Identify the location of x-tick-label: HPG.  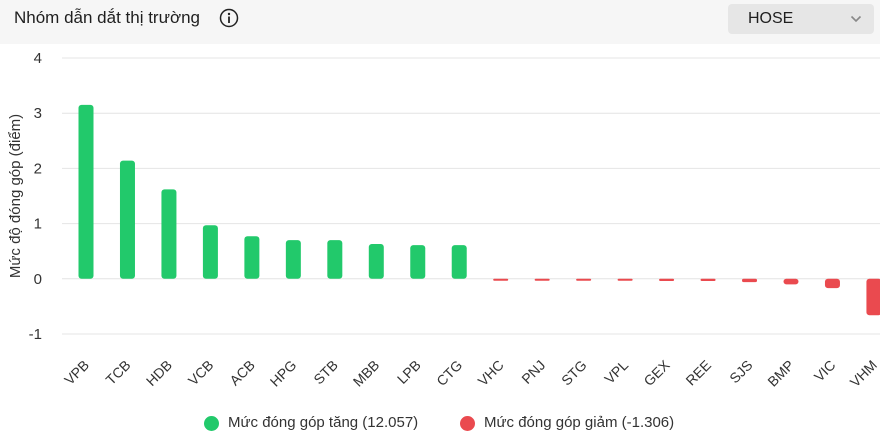
(283, 373).